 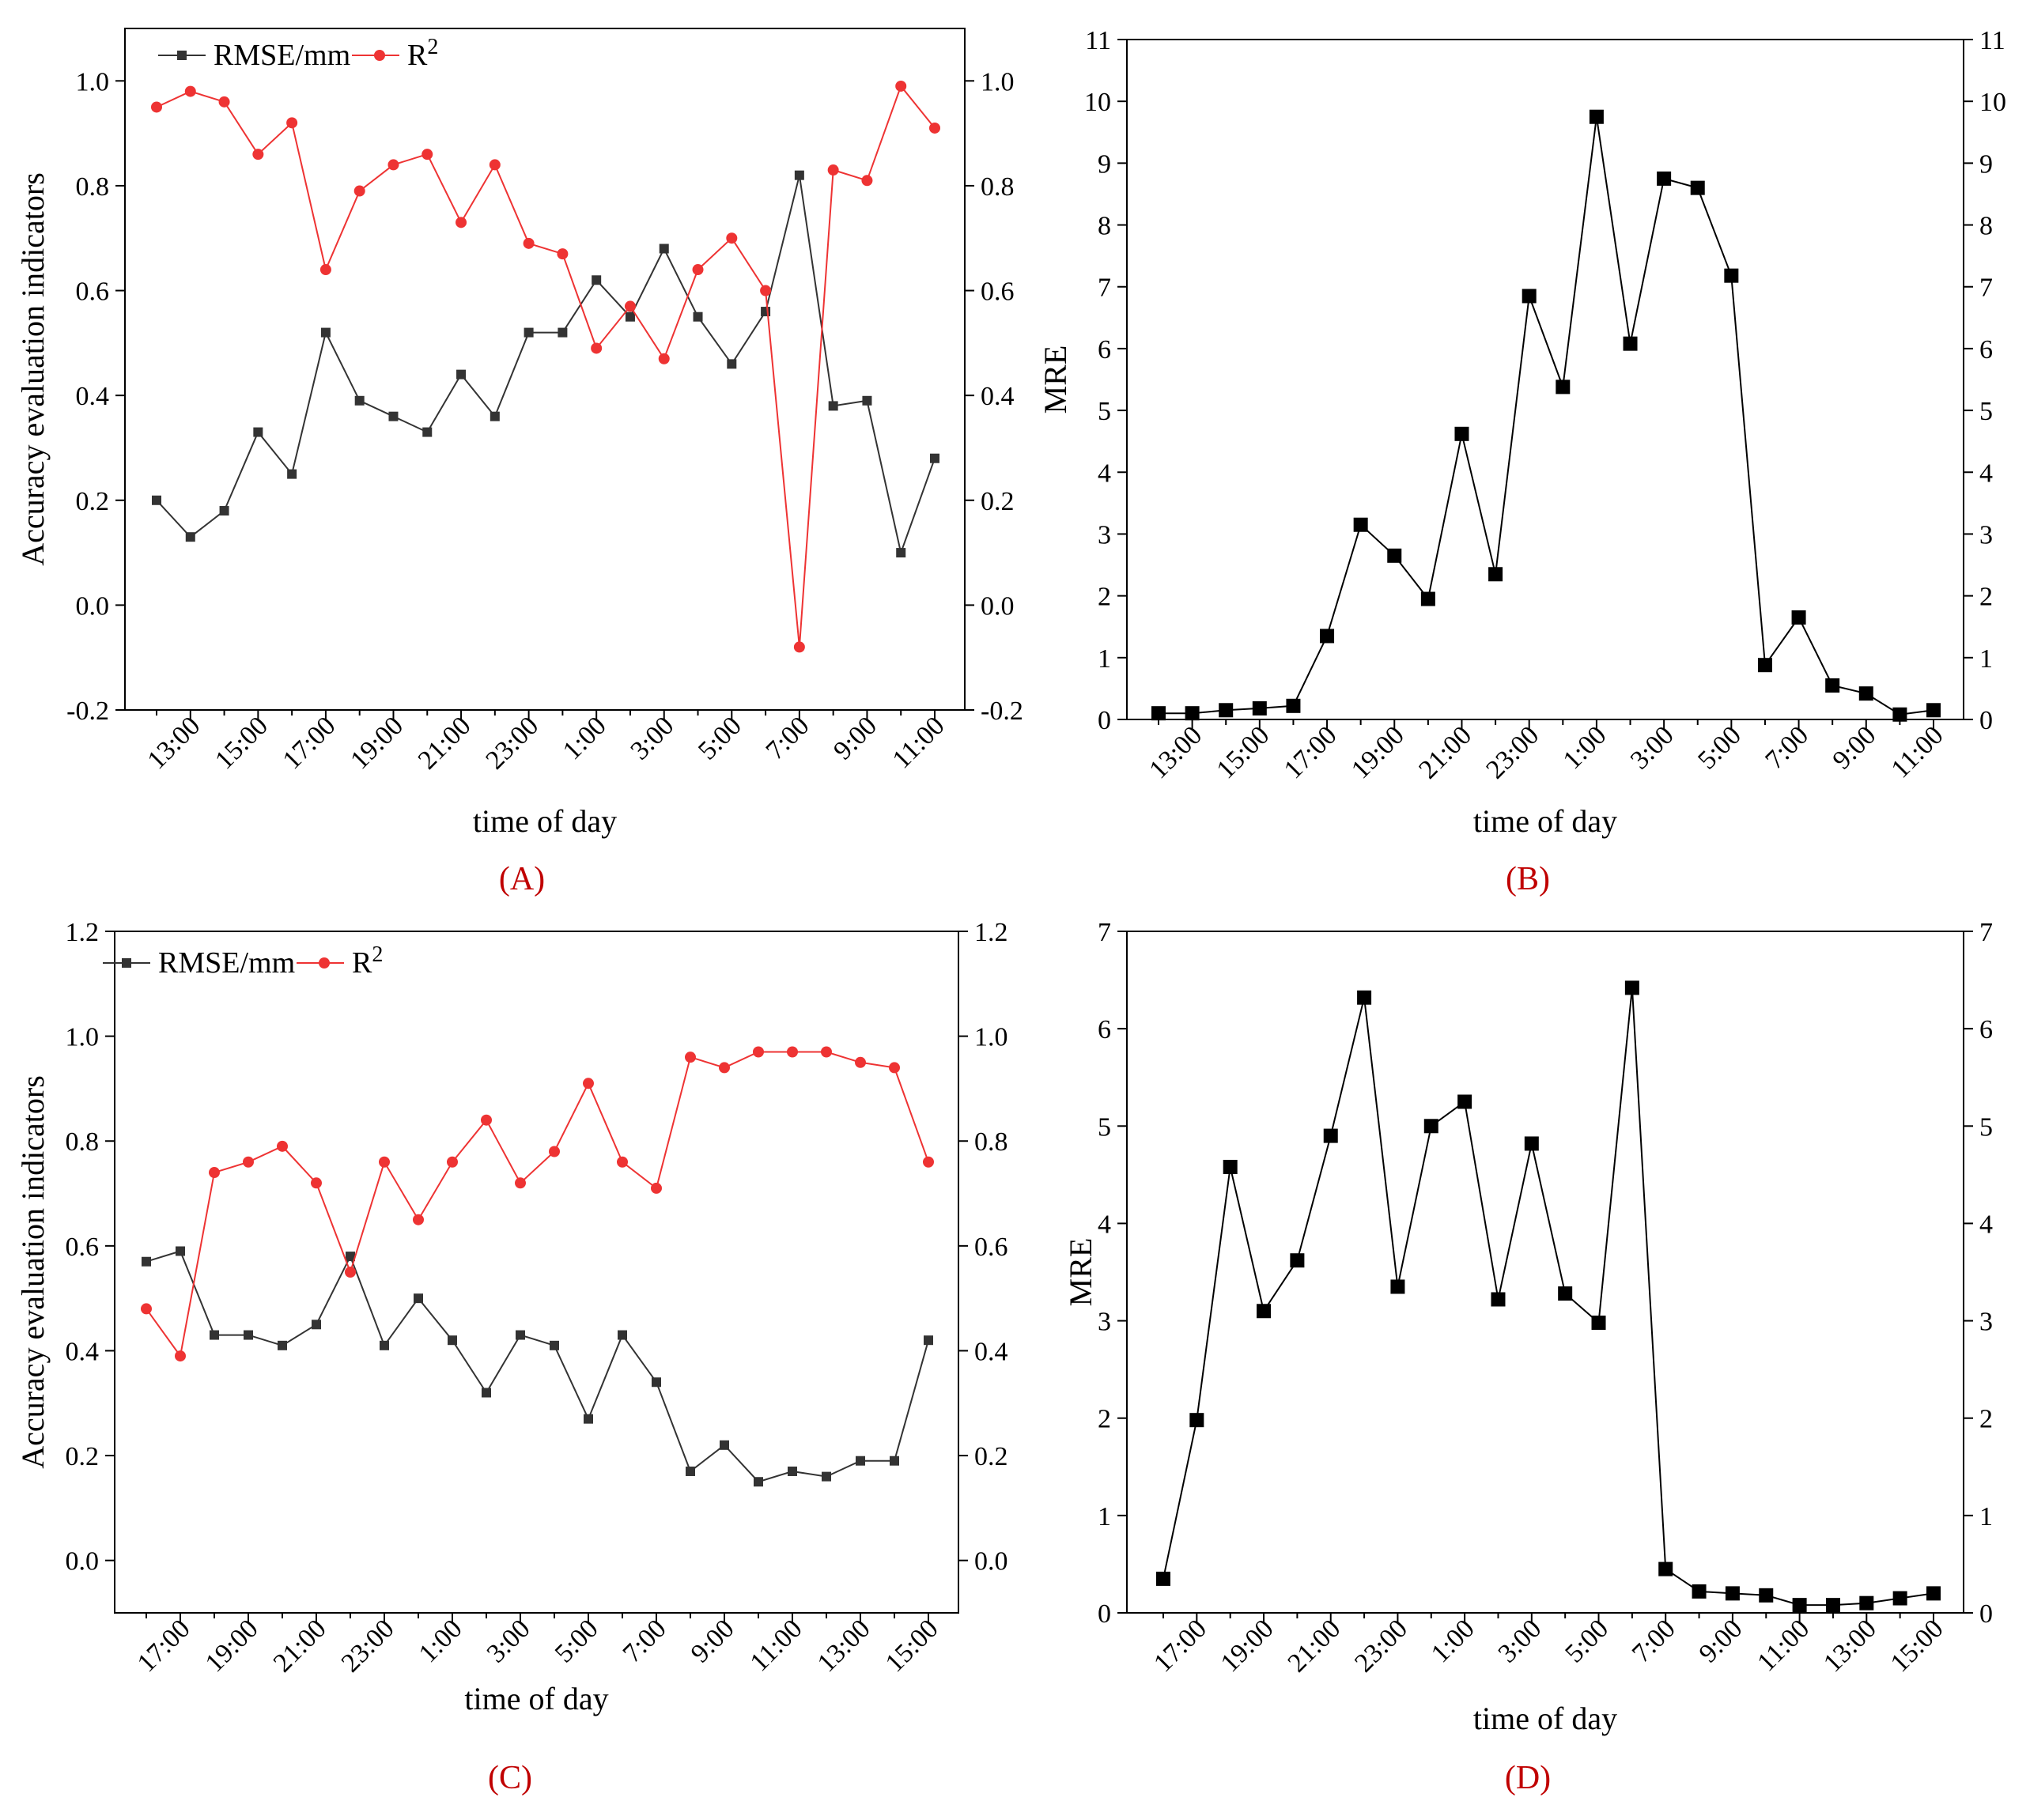 I want to click on y-tick-label-left: 9, so click(x=1104, y=164).